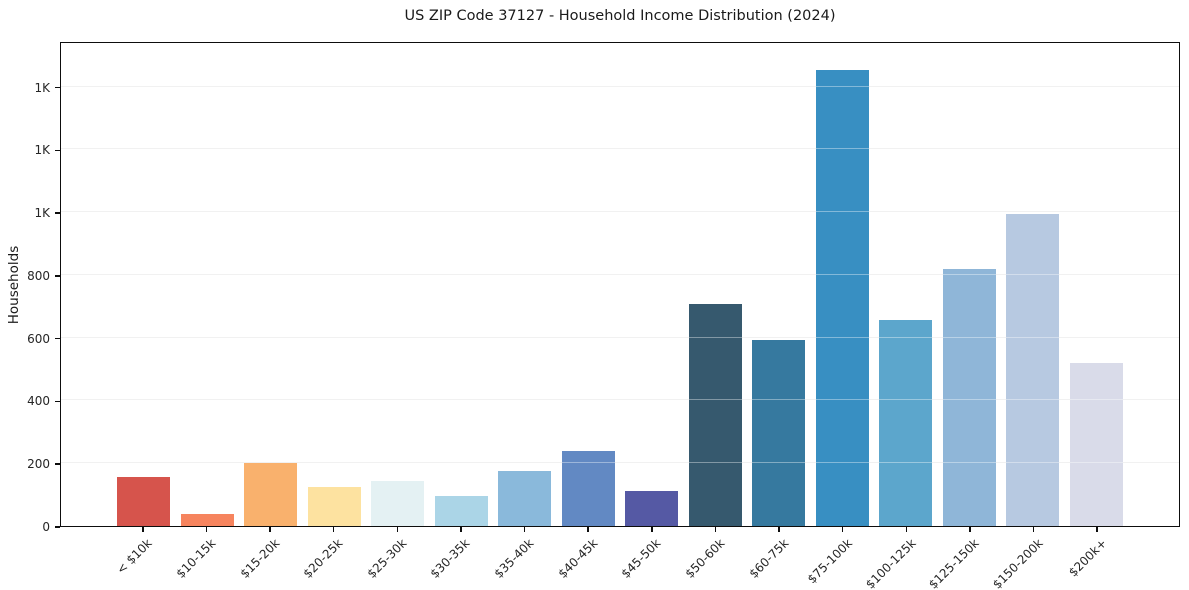 Image resolution: width=1189 pixels, height=590 pixels. Describe the element at coordinates (641, 558) in the screenshot. I see `x-tick-label: $45-50k` at that location.